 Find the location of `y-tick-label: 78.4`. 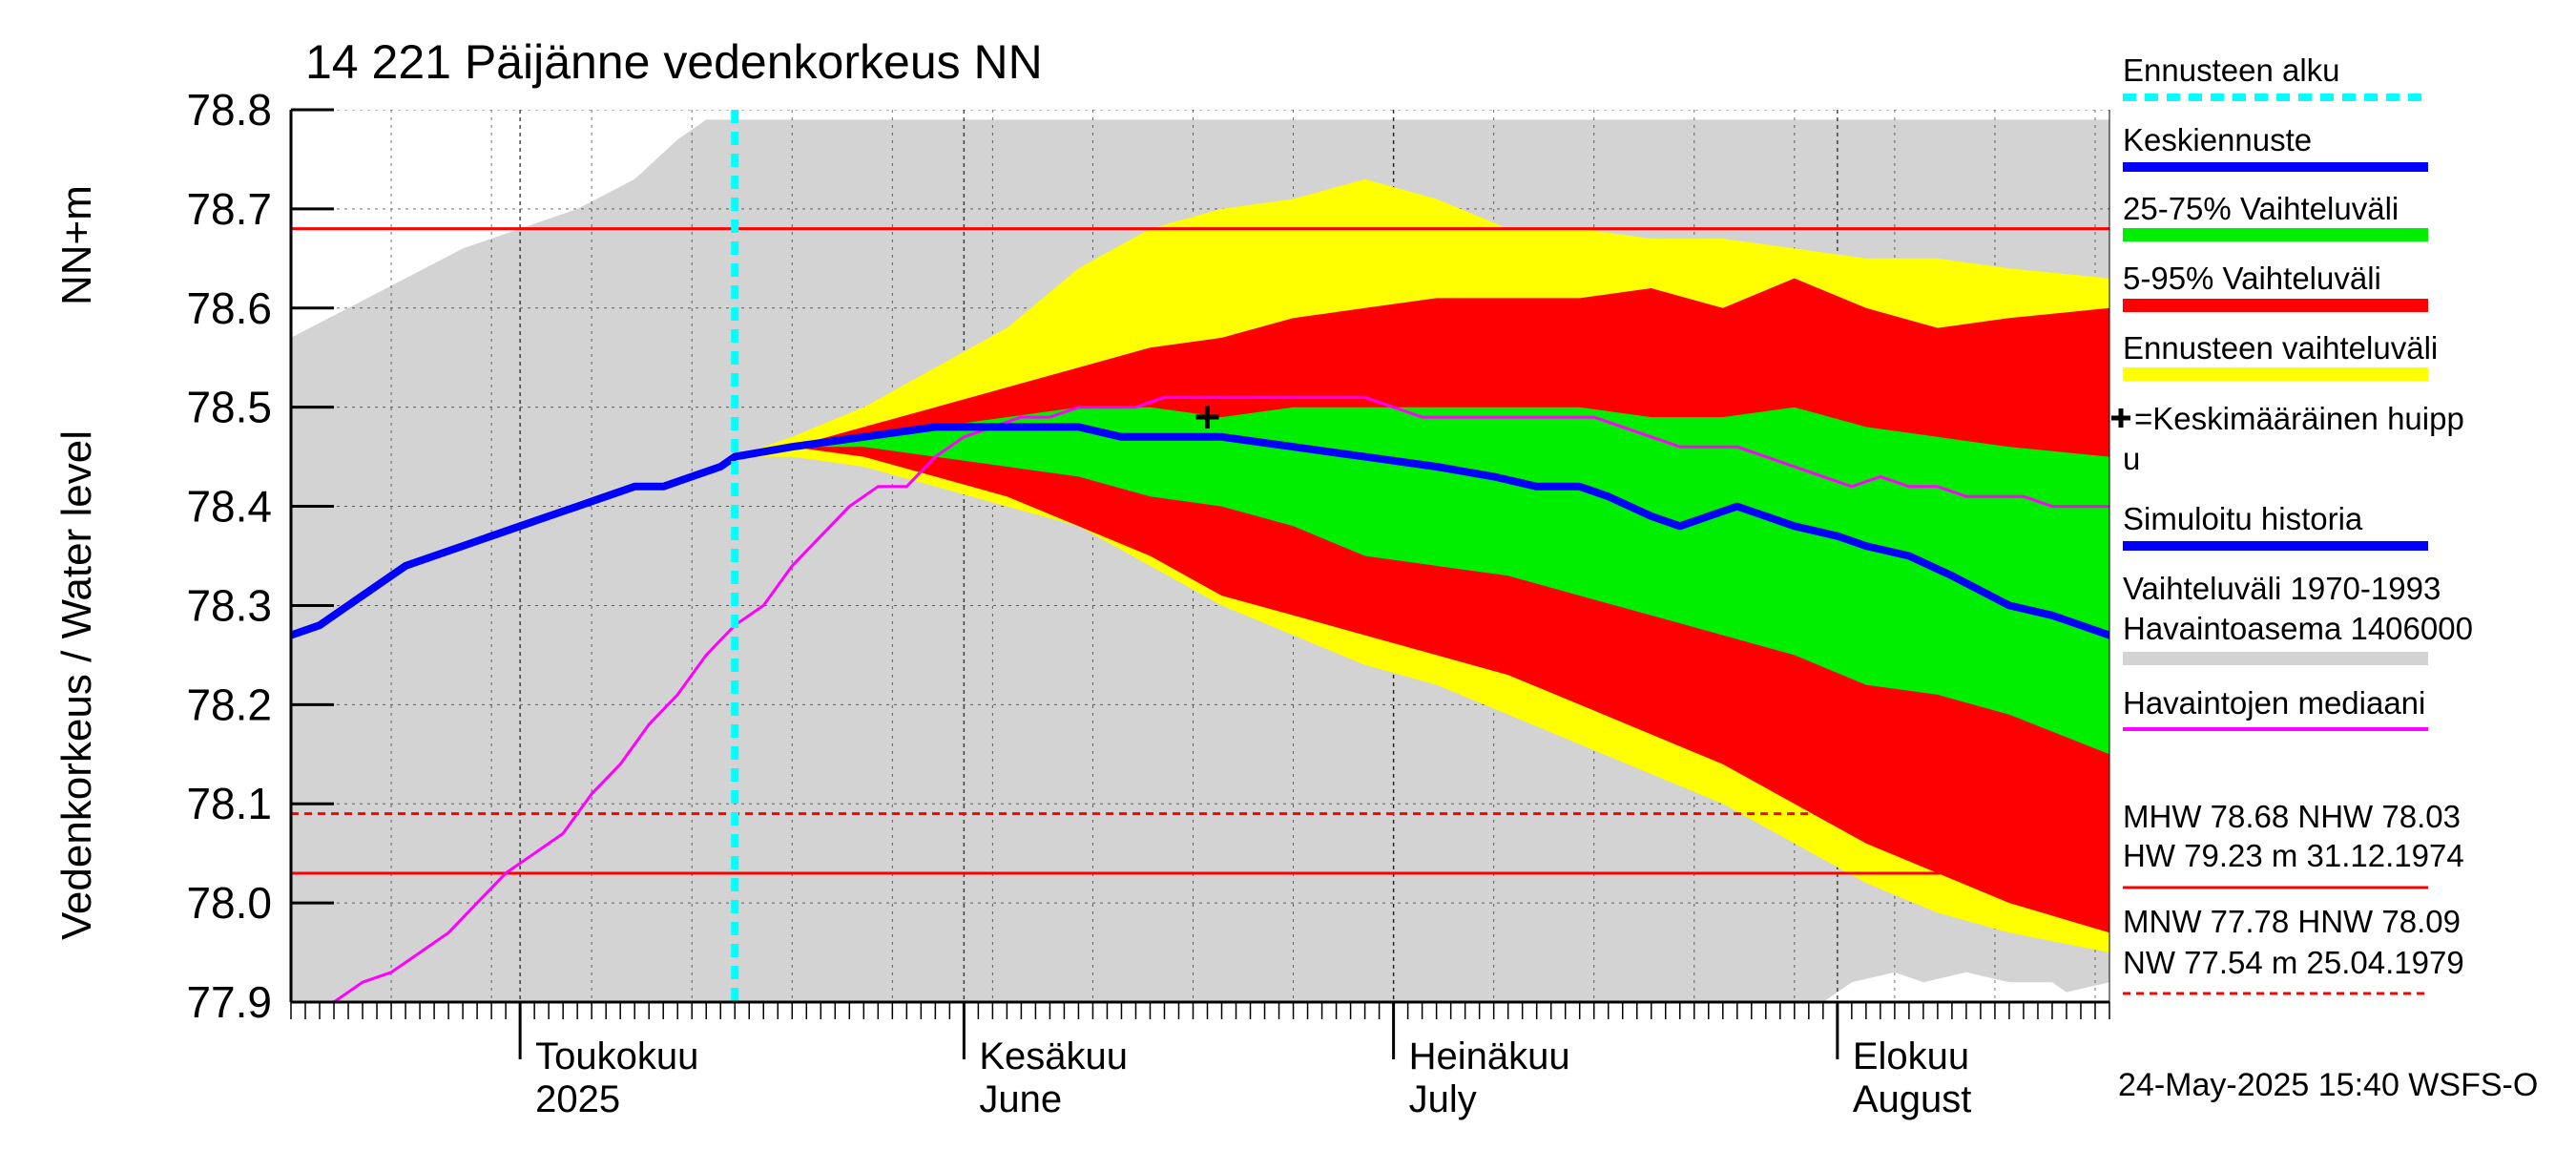

y-tick-label: 78.4 is located at coordinates (229, 507).